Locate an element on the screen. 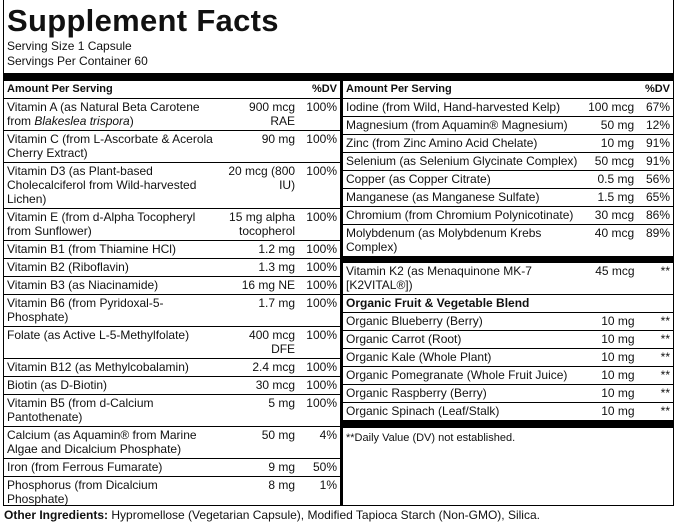 The height and width of the screenshot is (523, 679). other-ingredients-label: Other Ingredients: is located at coordinates (56, 515).